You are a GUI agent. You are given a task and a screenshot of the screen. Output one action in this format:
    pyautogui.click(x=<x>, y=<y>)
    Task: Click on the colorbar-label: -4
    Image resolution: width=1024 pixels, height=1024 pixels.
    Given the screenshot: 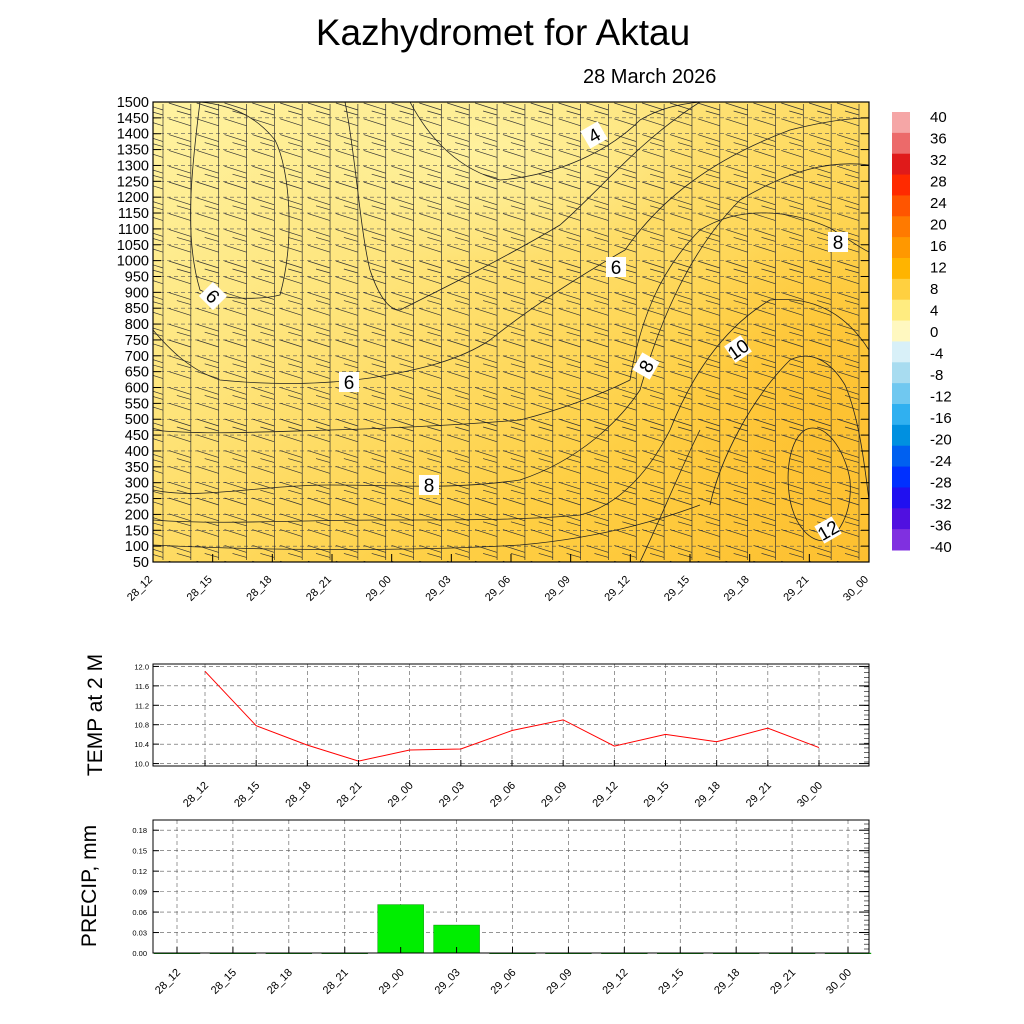 What is the action you would take?
    pyautogui.click(x=936, y=354)
    